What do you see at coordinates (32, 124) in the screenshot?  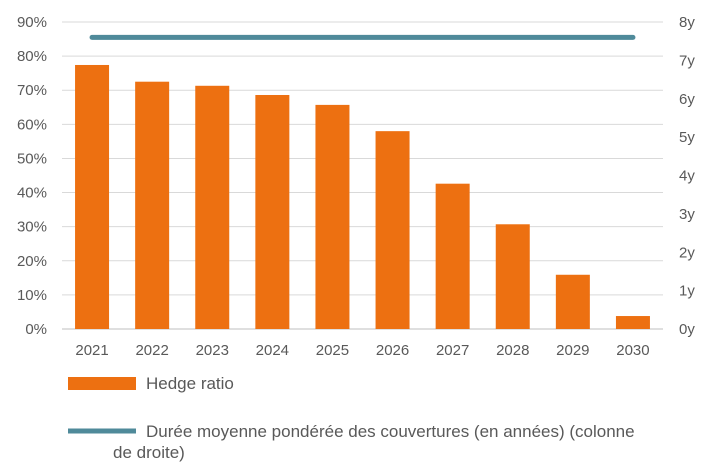 I see `y-left-tick-label: 60%` at bounding box center [32, 124].